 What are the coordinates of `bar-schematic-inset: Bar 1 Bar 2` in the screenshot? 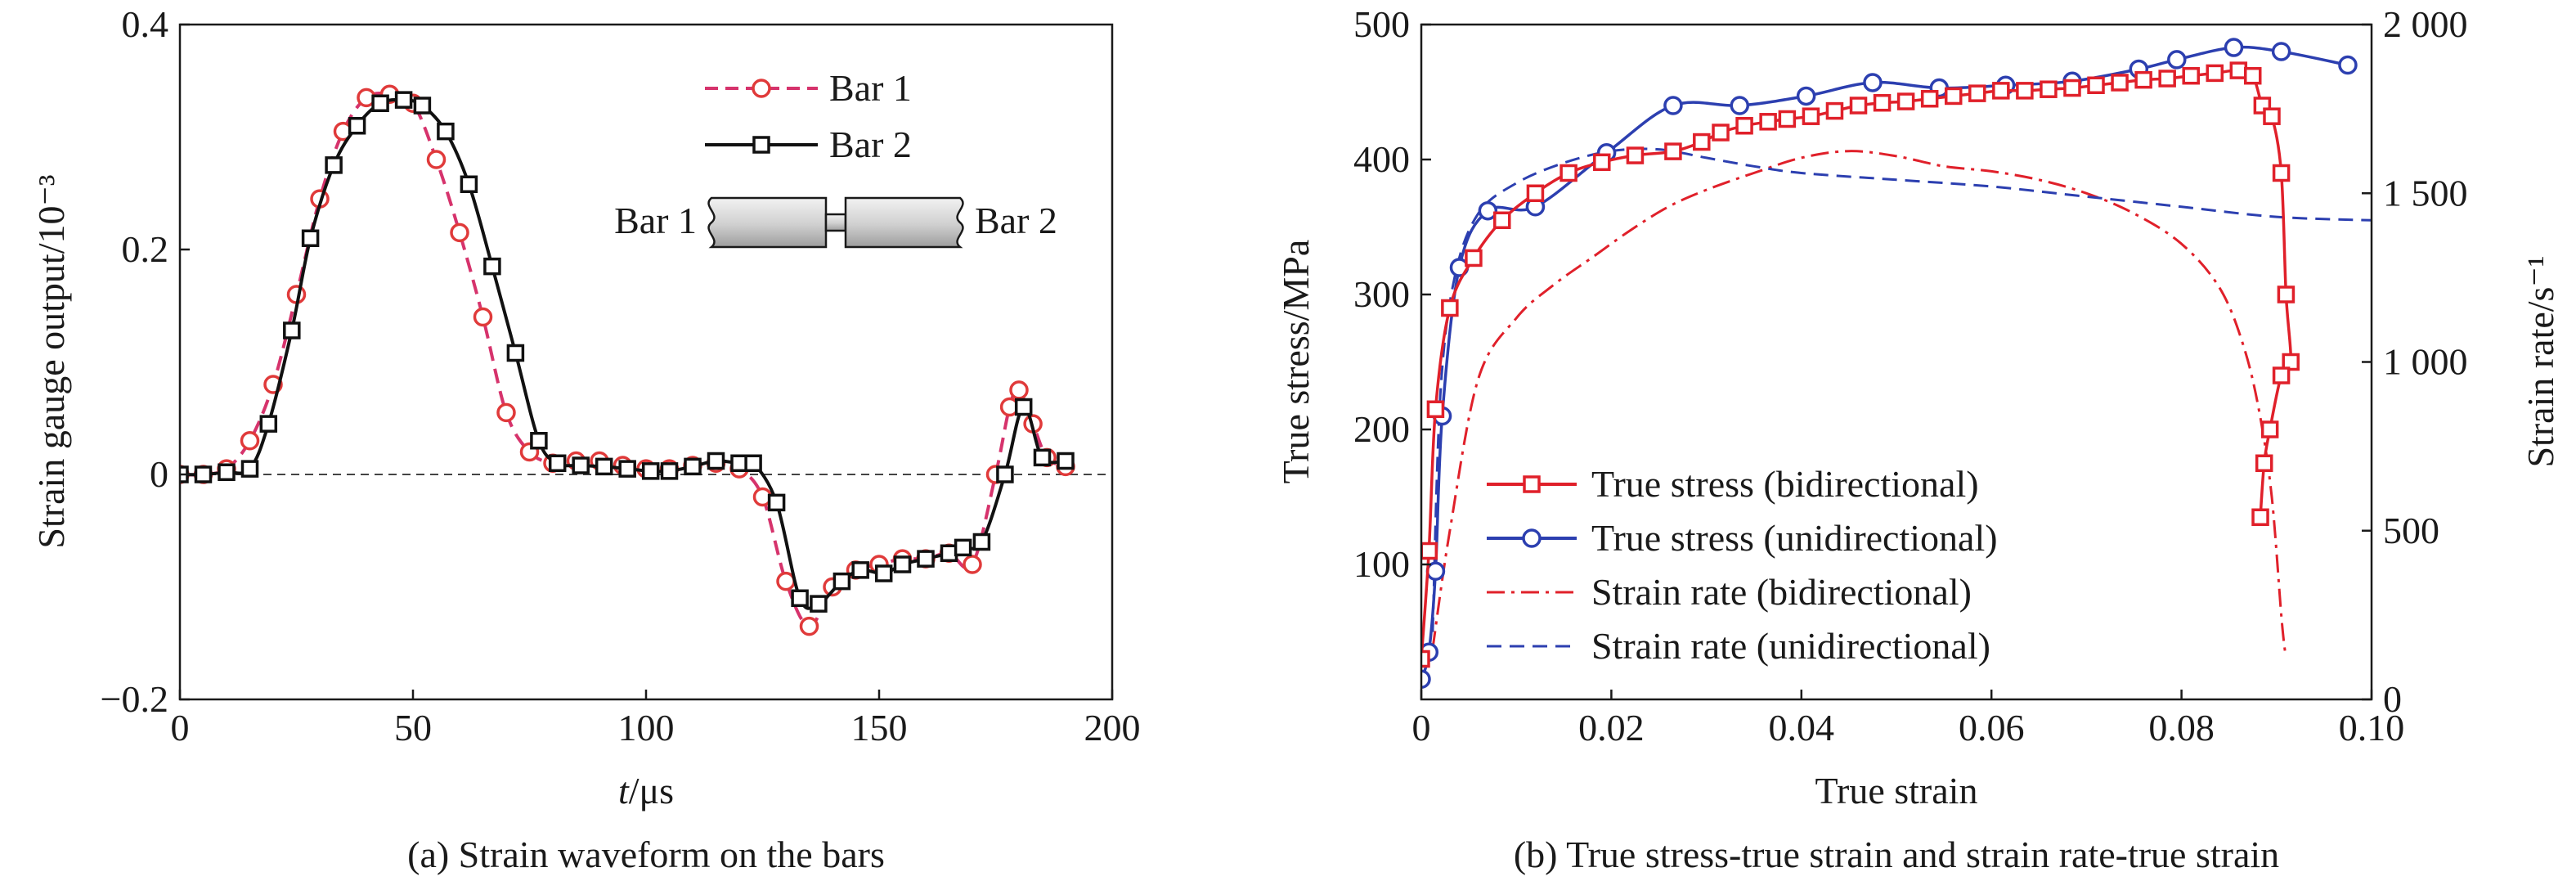 It's located at (835, 223).